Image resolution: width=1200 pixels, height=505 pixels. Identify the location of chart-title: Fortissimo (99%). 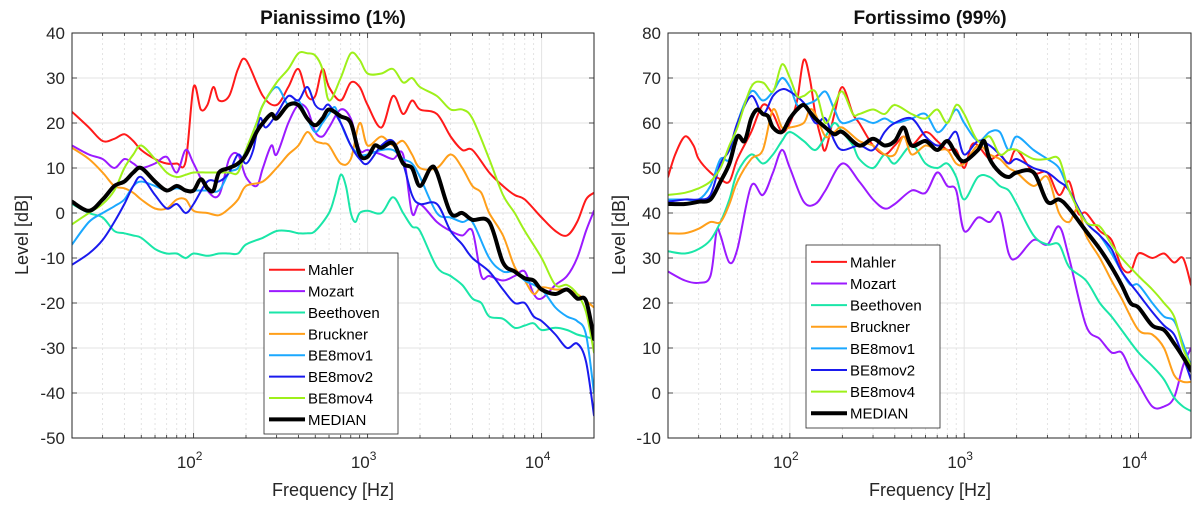
(929, 18).